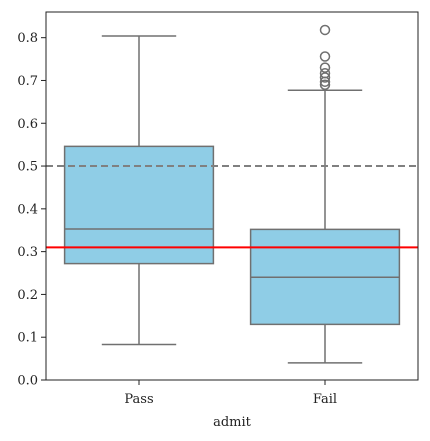 This screenshot has height=441, width=430. Describe the element at coordinates (27, 167) in the screenshot. I see `y-tick-label: 0.5` at that location.